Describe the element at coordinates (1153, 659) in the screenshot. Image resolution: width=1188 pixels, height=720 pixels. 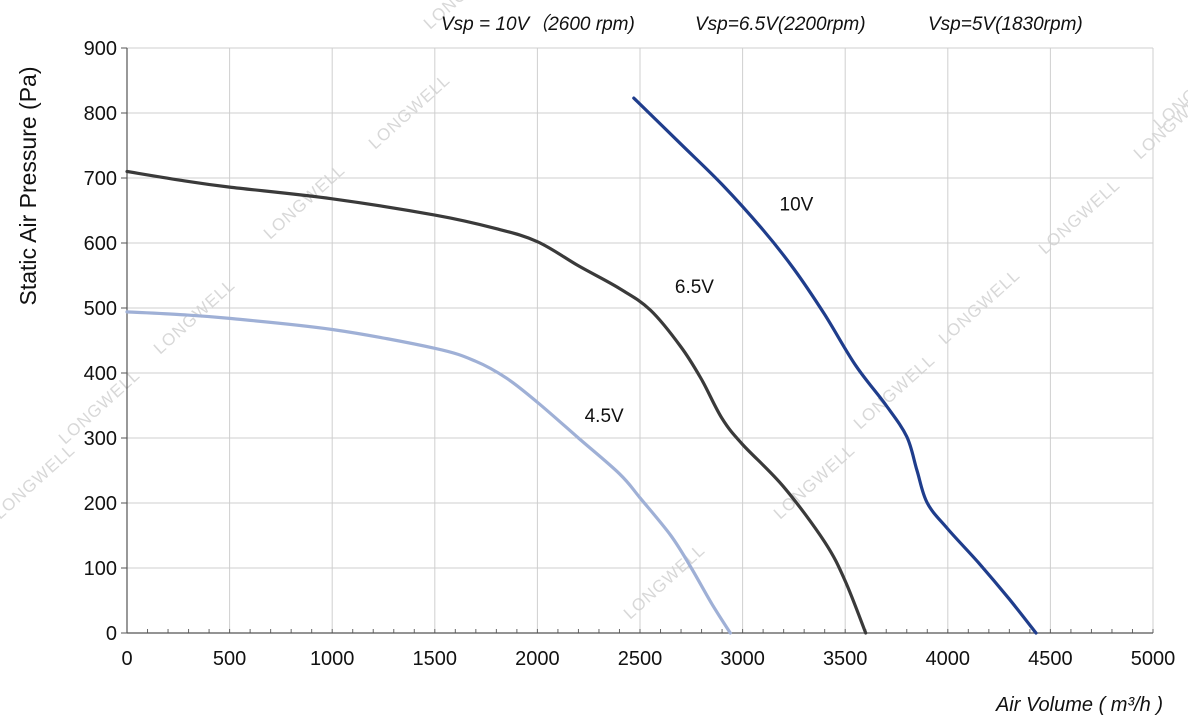
I see `x-tick-label: 5000` at that location.